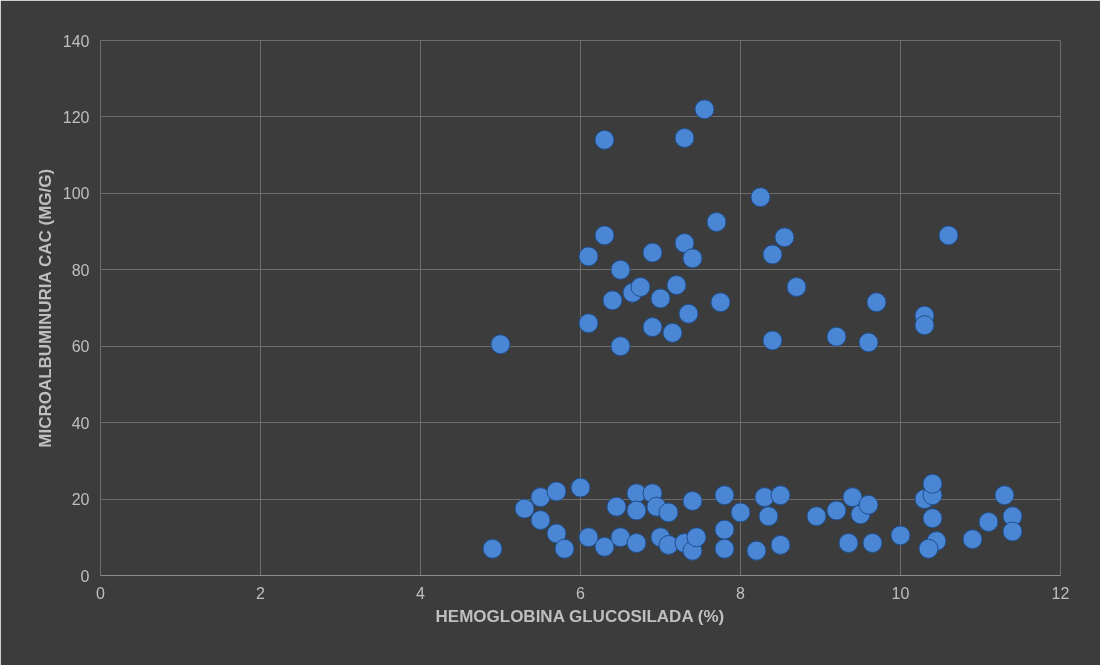 This screenshot has width=1108, height=671. Describe the element at coordinates (101, 593) in the screenshot. I see `x-tick-label: 0` at that location.